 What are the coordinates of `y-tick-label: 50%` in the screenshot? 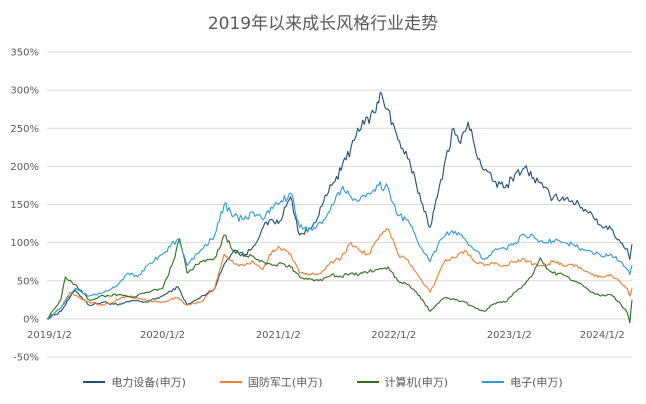 It's located at (28, 281).